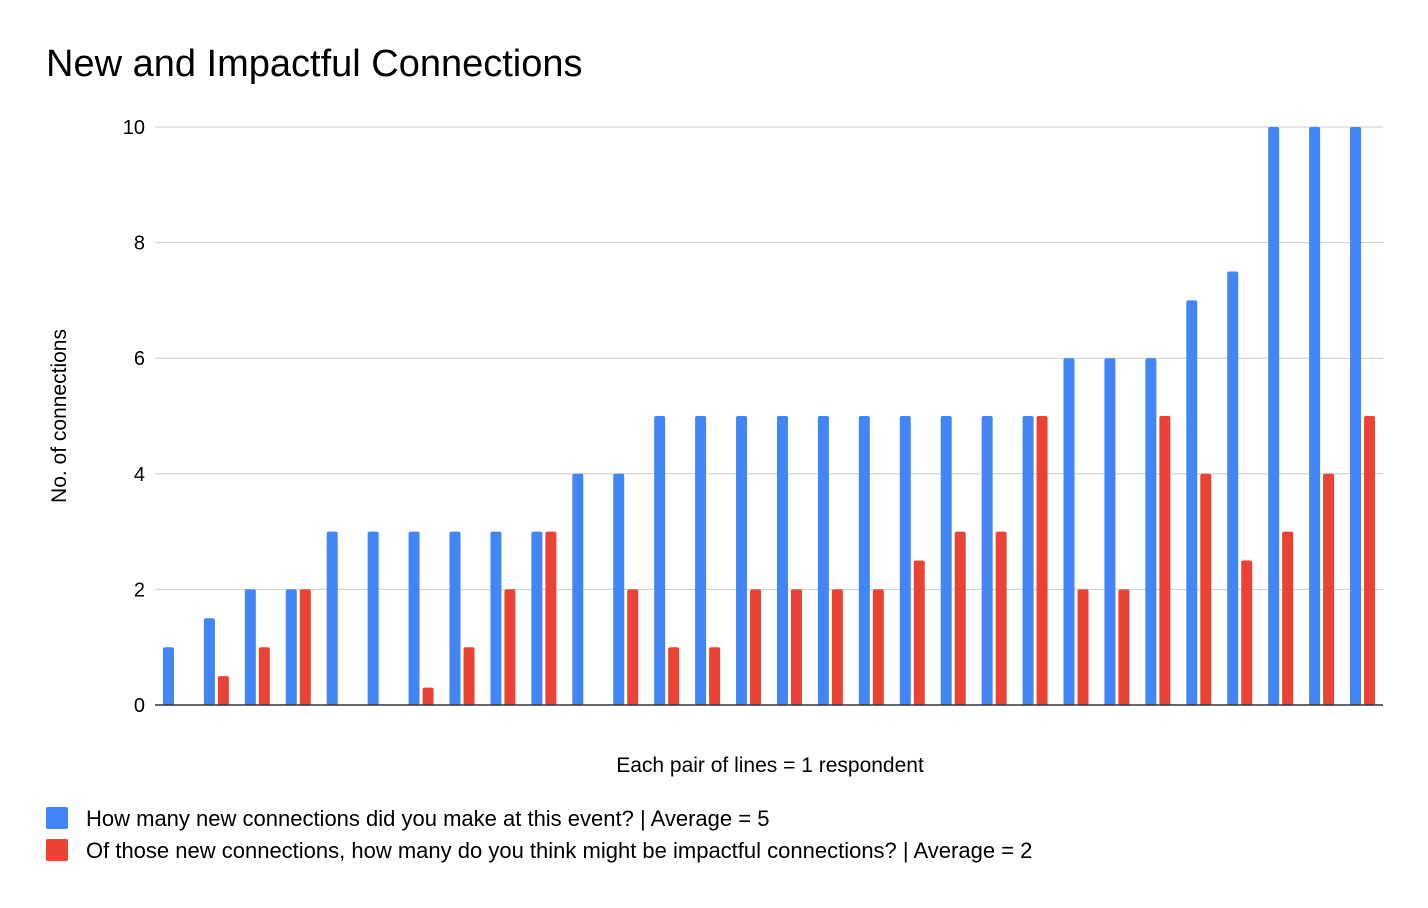  What do you see at coordinates (314, 64) in the screenshot?
I see `chart-title: New and Impactful Connections` at bounding box center [314, 64].